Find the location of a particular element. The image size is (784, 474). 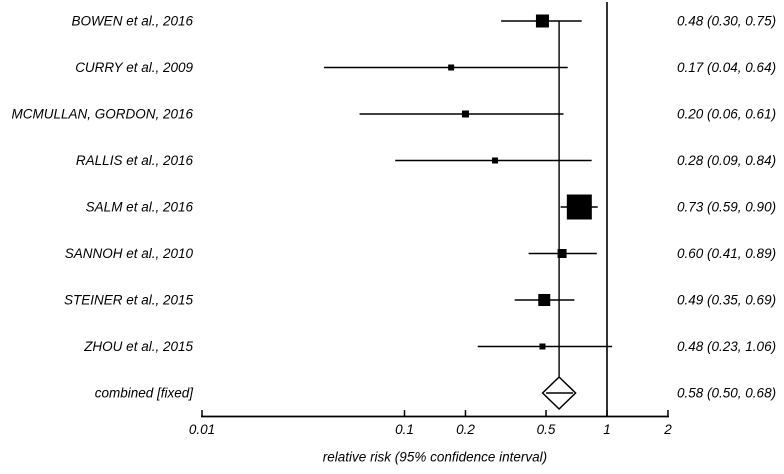

study-label: combined [fixed] is located at coordinates (145, 393).